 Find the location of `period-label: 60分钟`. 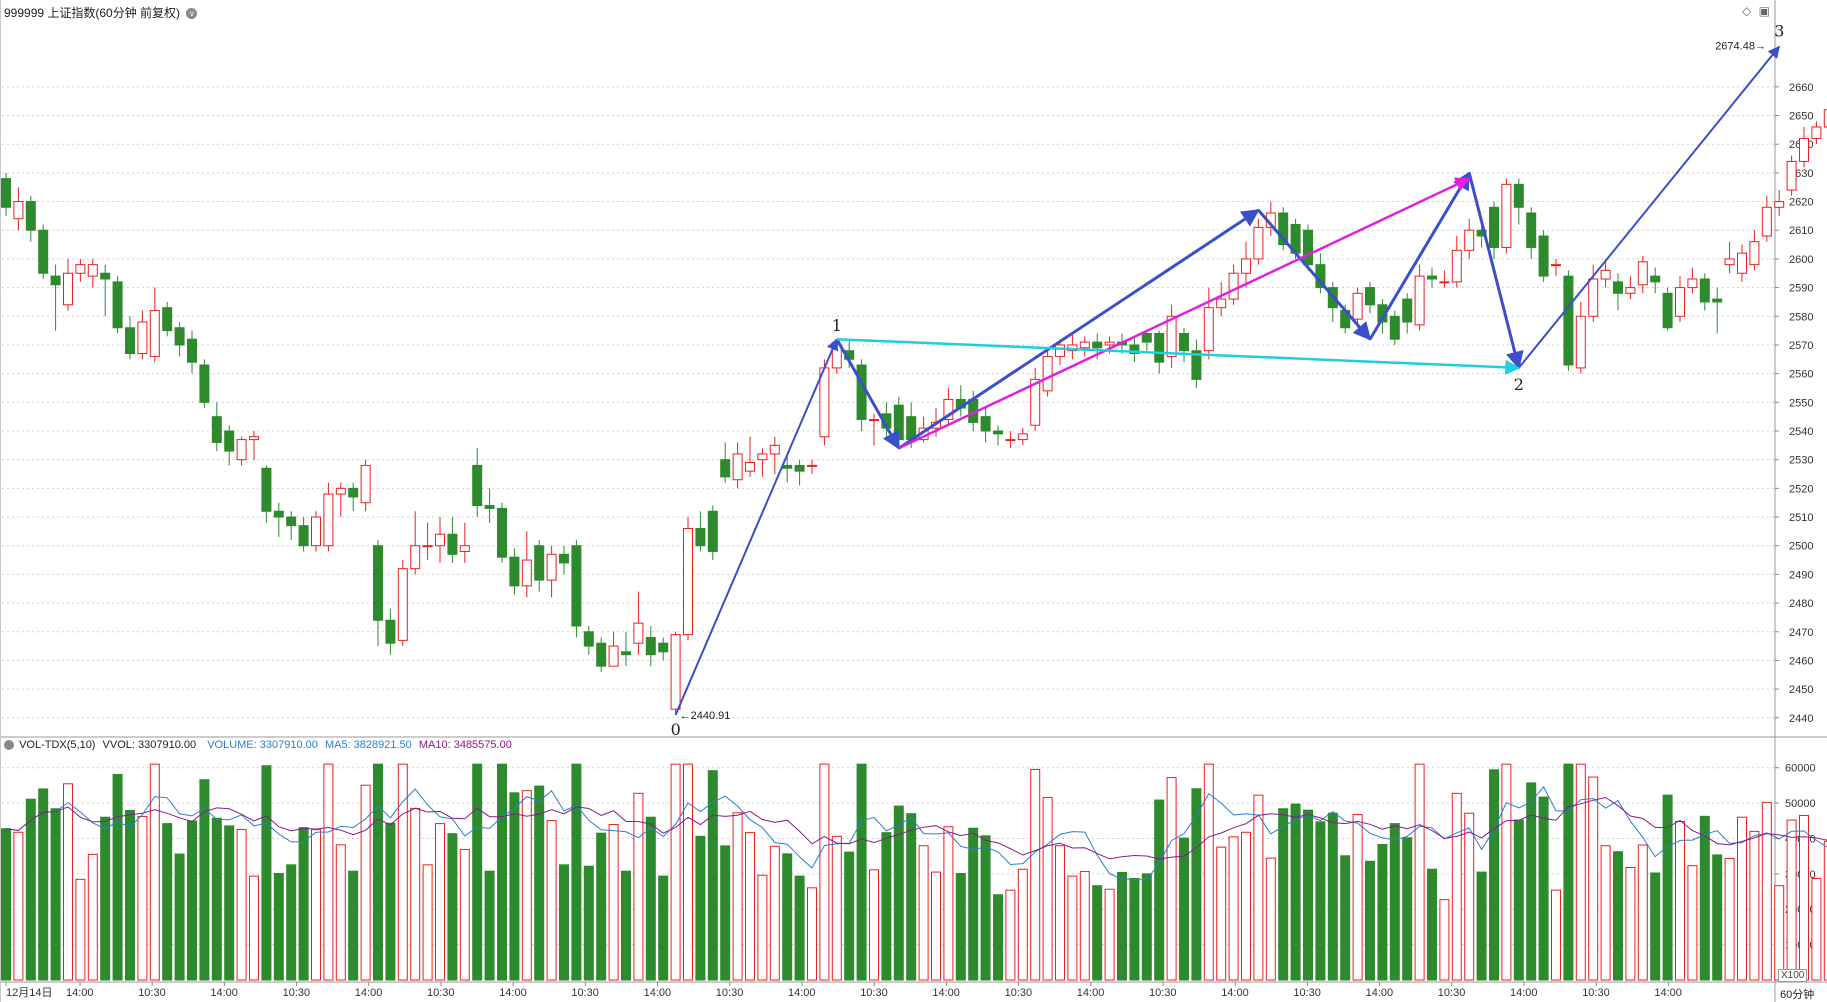

period-label: 60分钟 is located at coordinates (1797, 995).